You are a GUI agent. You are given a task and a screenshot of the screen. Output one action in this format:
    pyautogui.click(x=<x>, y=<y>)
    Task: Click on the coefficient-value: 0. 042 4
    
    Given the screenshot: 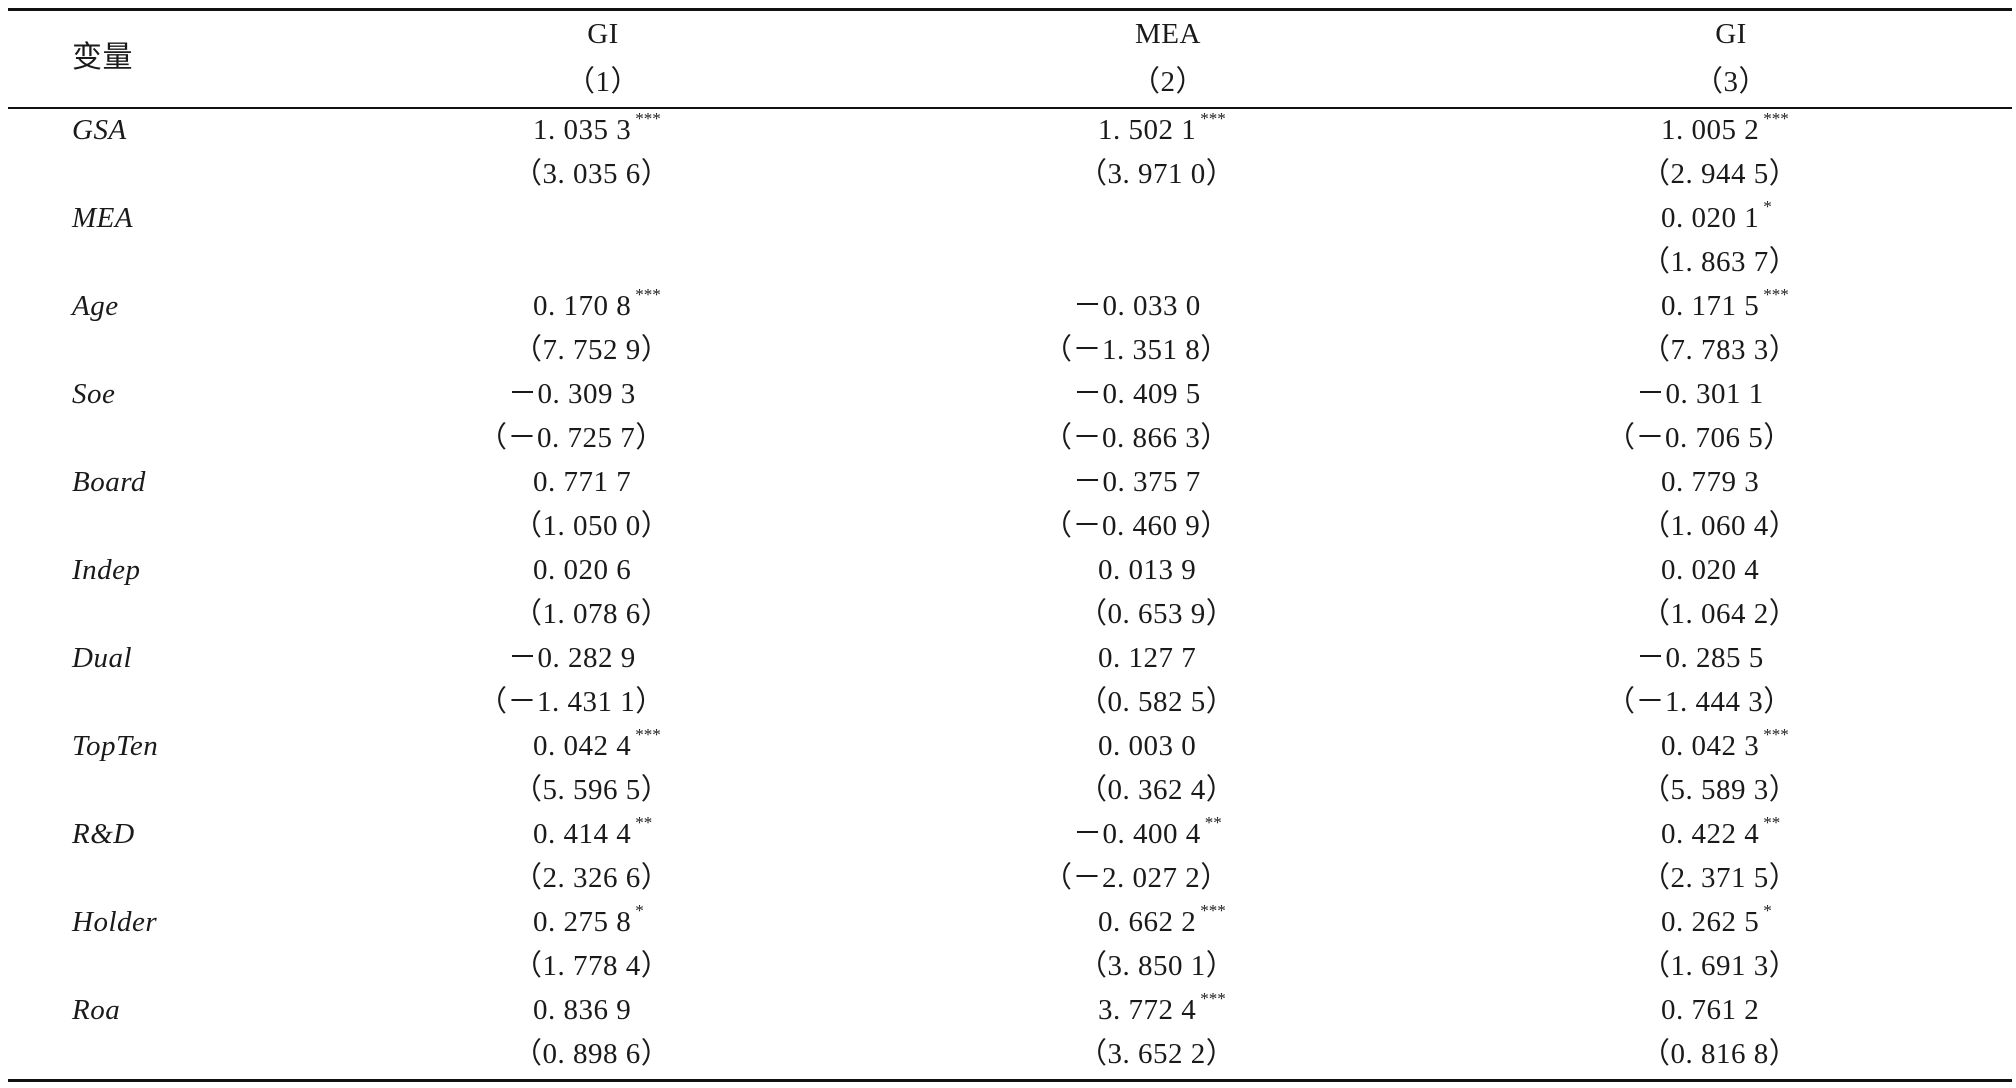 What is the action you would take?
    pyautogui.click(x=582, y=746)
    